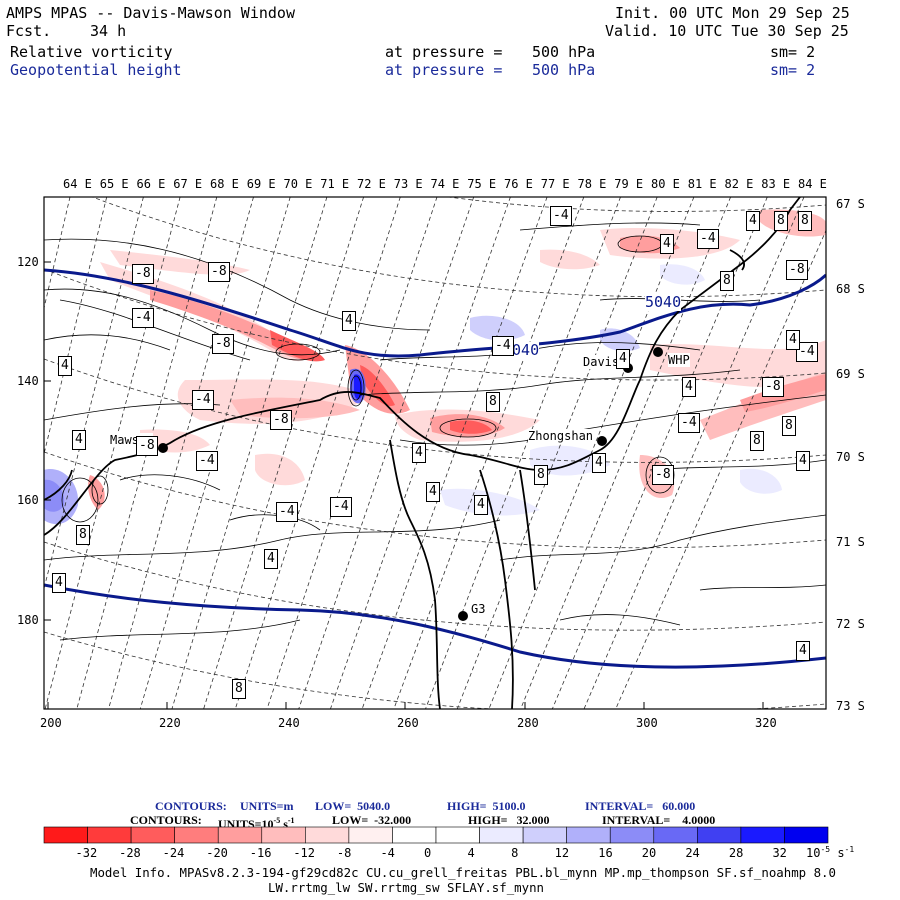 This screenshot has width=900, height=900. I want to click on longitude-label: 75 E, so click(482, 184).